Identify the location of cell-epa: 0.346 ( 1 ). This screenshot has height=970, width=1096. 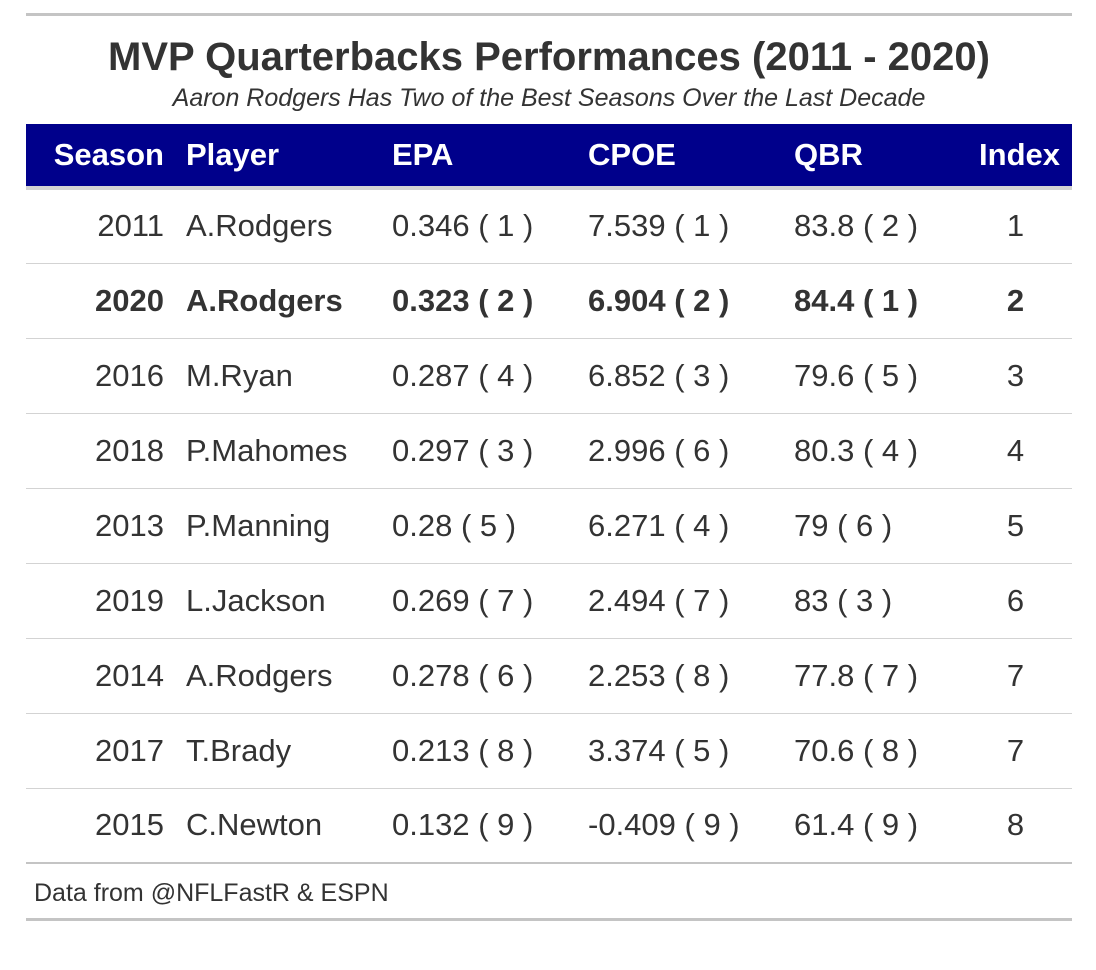
(463, 226).